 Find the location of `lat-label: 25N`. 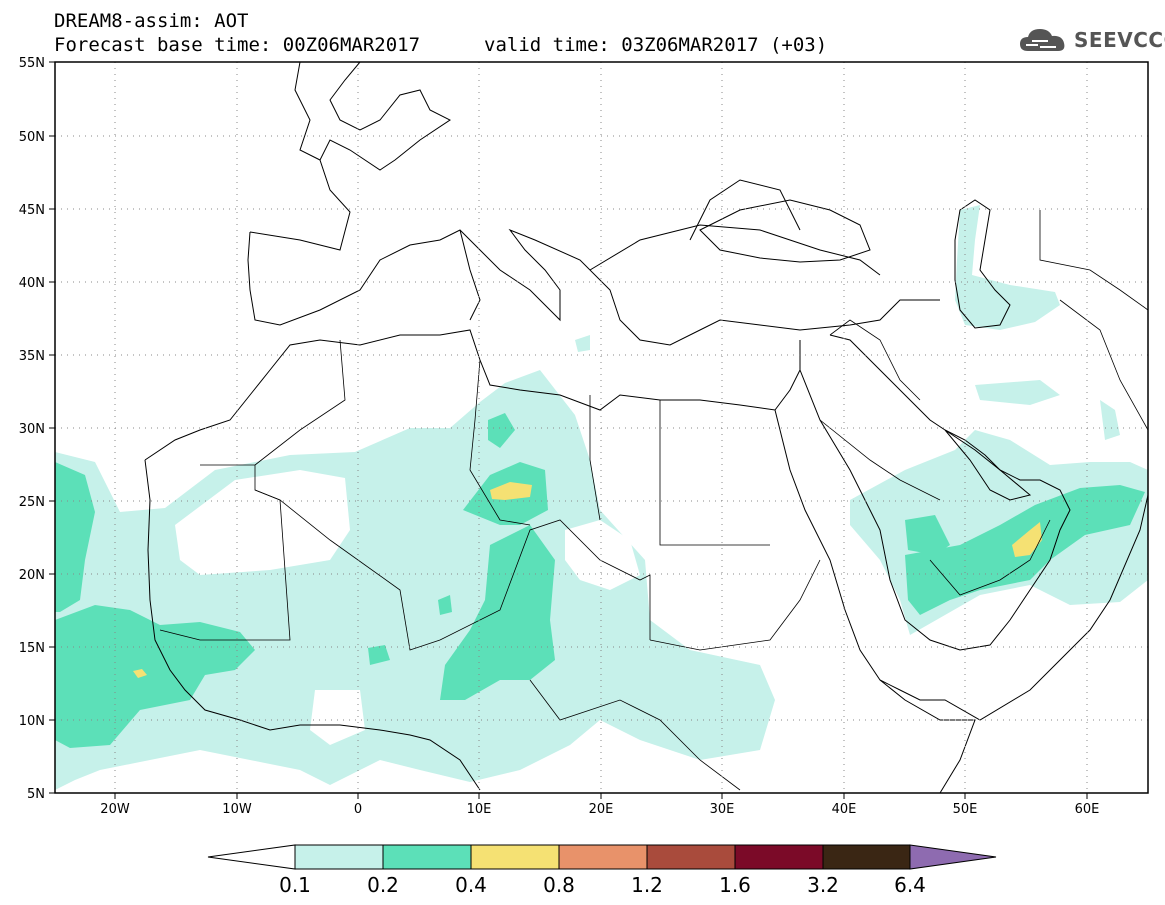

lat-label: 25N is located at coordinates (32, 502).